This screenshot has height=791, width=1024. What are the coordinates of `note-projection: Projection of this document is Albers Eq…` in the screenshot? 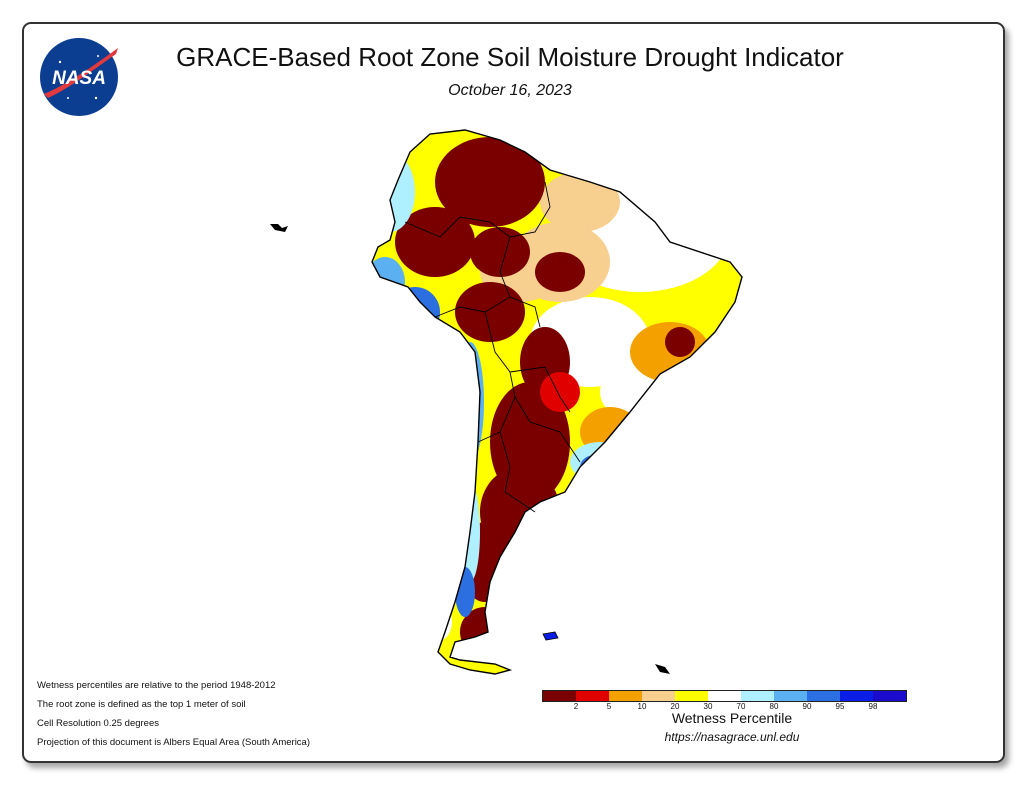 It's located at (173, 742).